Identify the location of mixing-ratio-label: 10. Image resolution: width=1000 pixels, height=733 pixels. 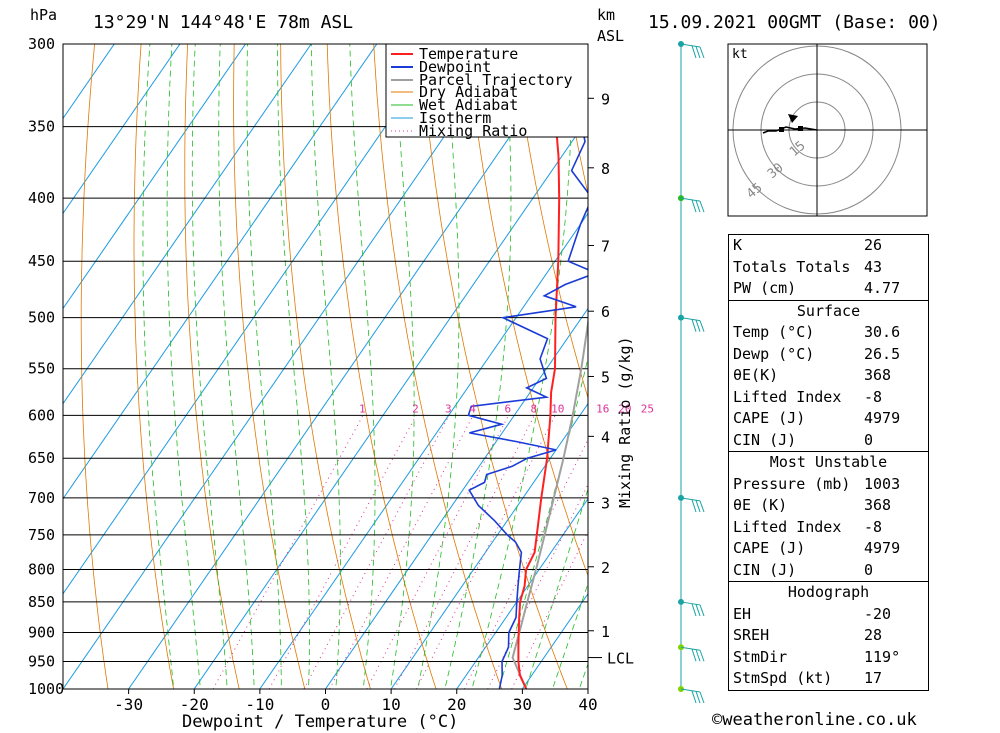
(557, 408).